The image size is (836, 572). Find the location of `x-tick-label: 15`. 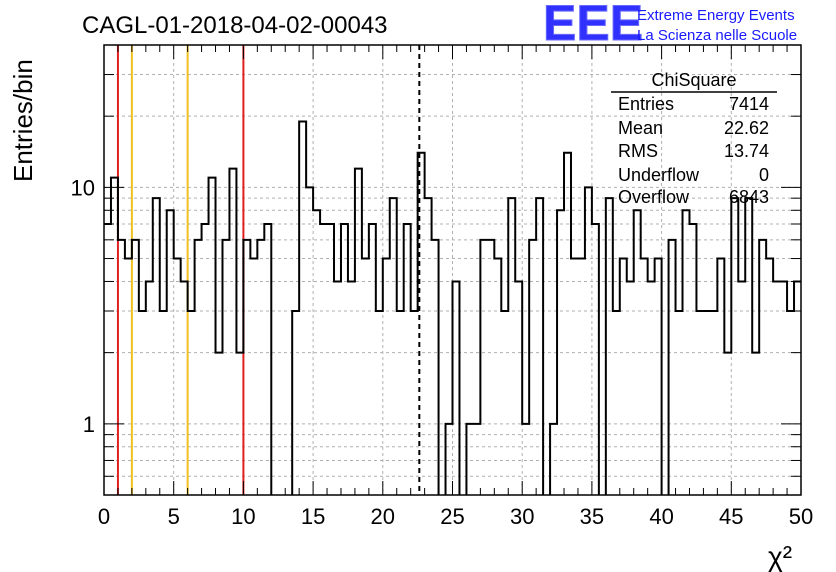

x-tick-label: 15 is located at coordinates (313, 516).